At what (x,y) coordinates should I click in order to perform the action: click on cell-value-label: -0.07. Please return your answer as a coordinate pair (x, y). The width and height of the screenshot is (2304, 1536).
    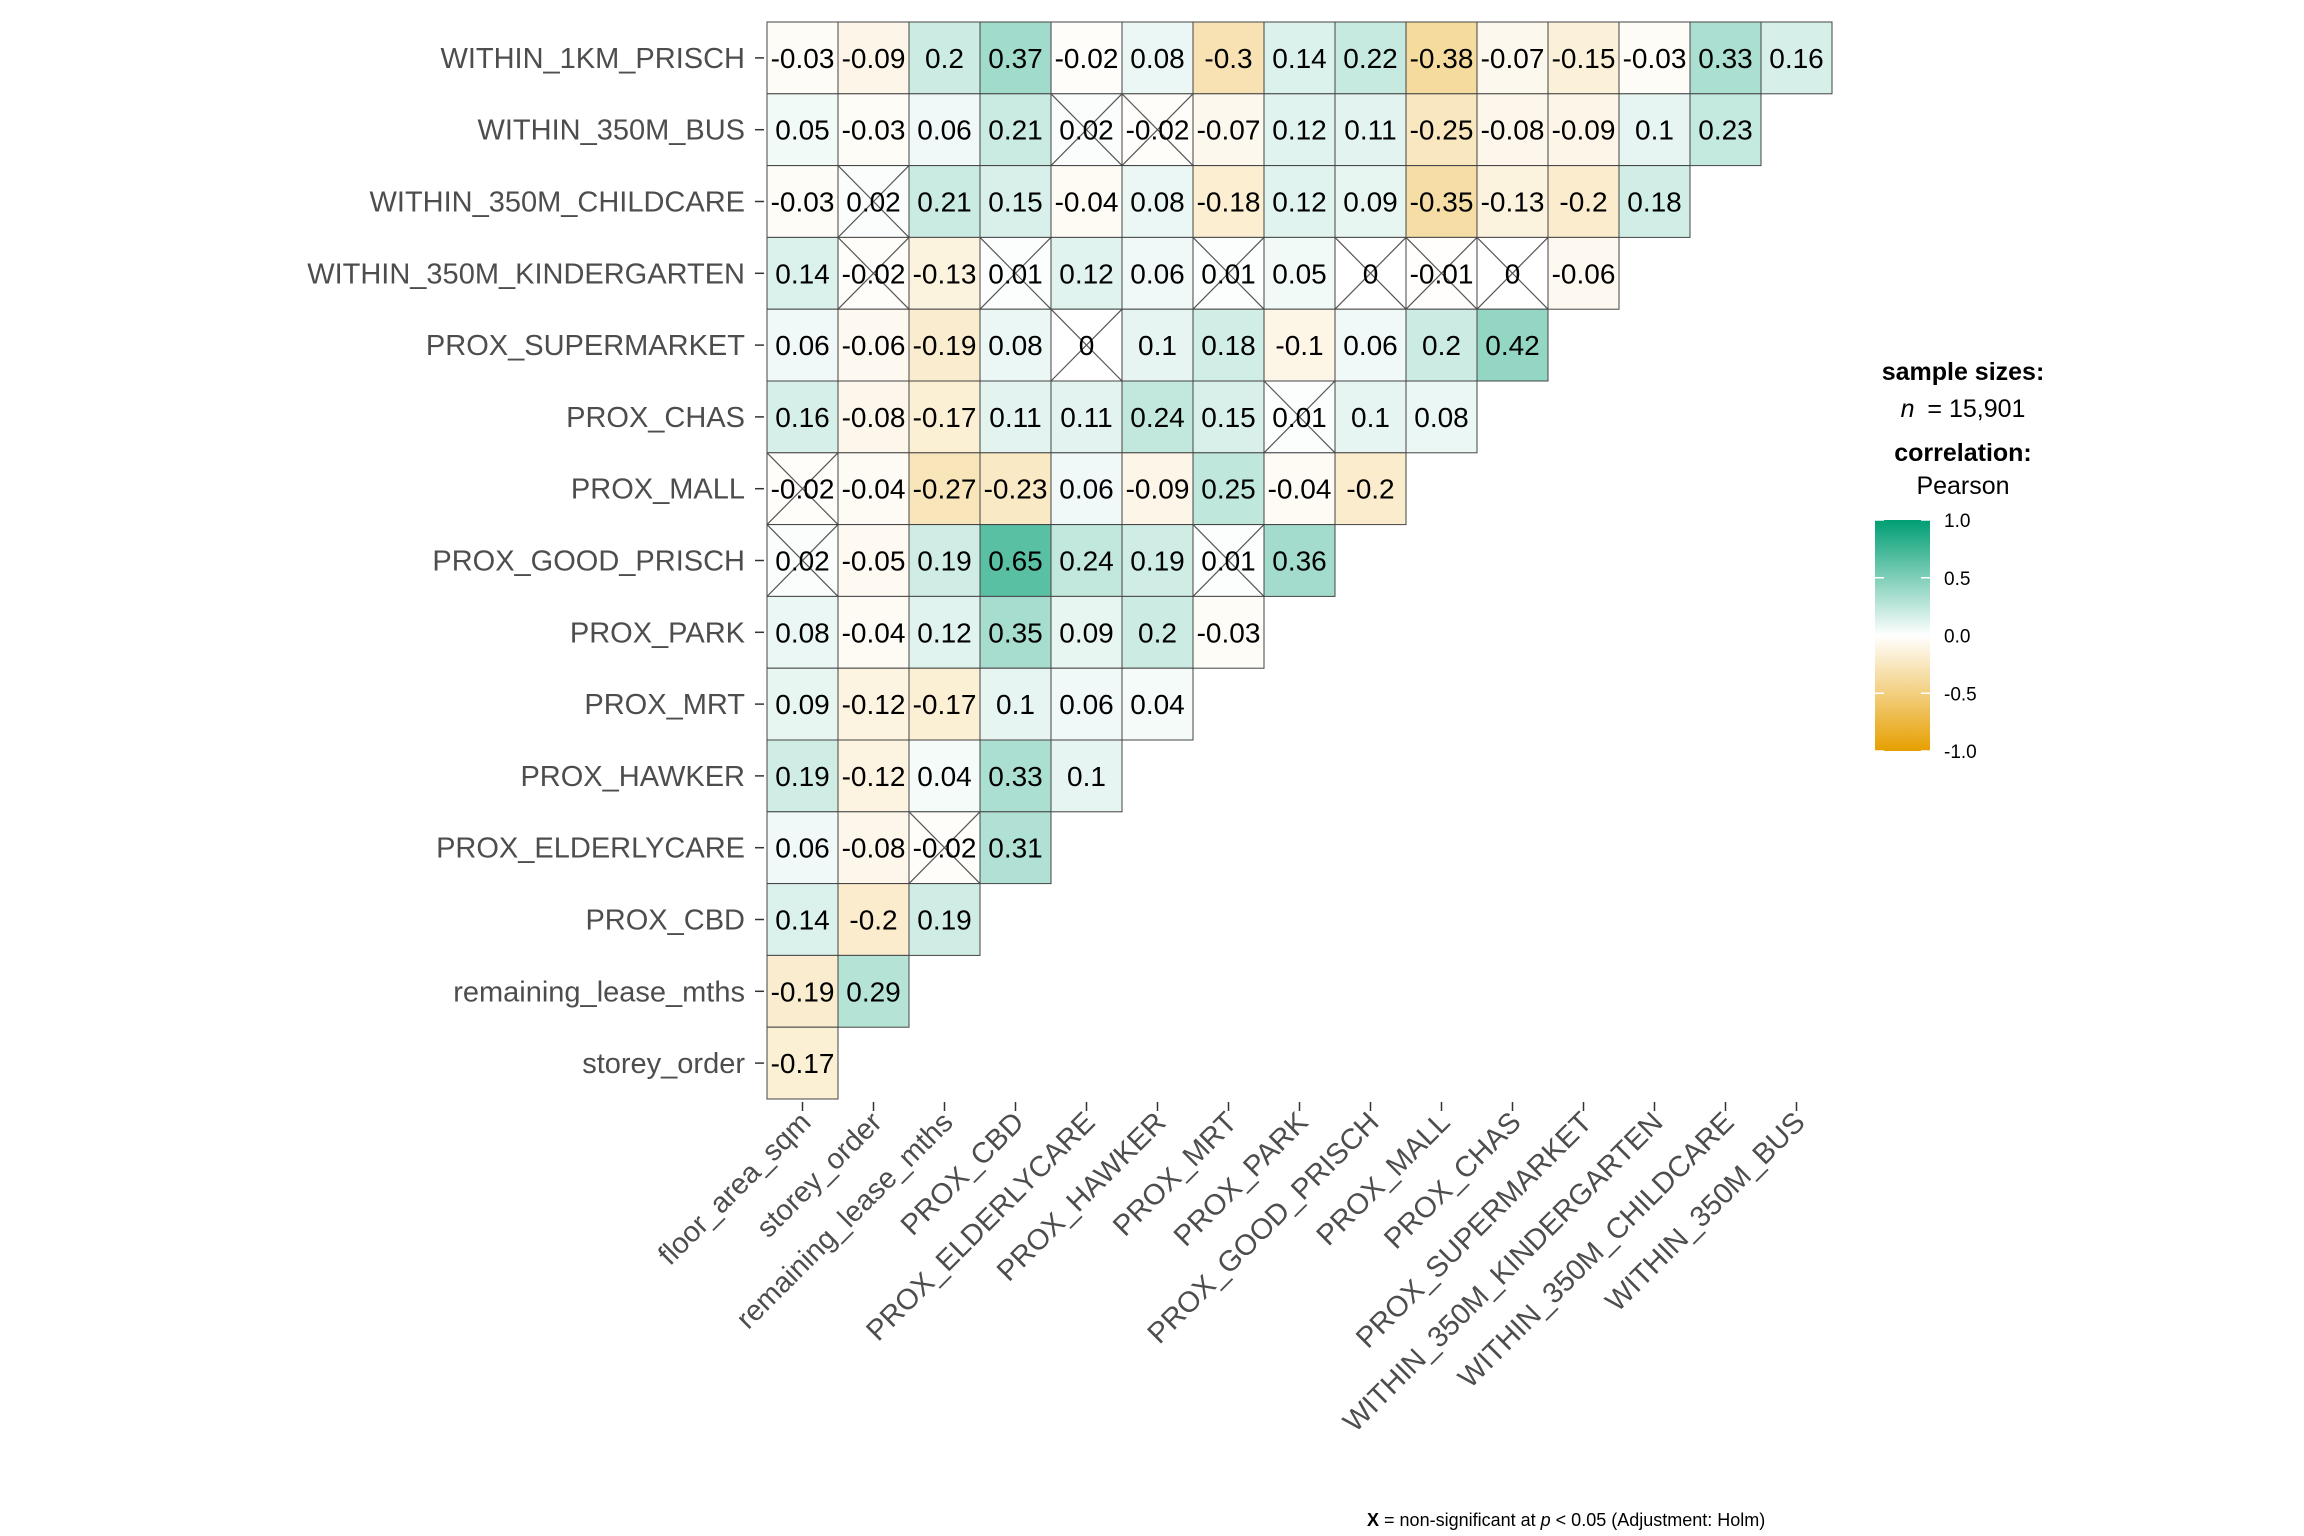
    Looking at the image, I should click on (1229, 130).